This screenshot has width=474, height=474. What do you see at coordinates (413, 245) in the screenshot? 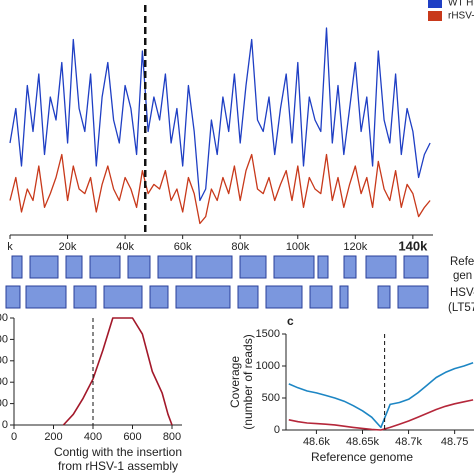
I see `x-tick-label: 140k` at bounding box center [413, 245].